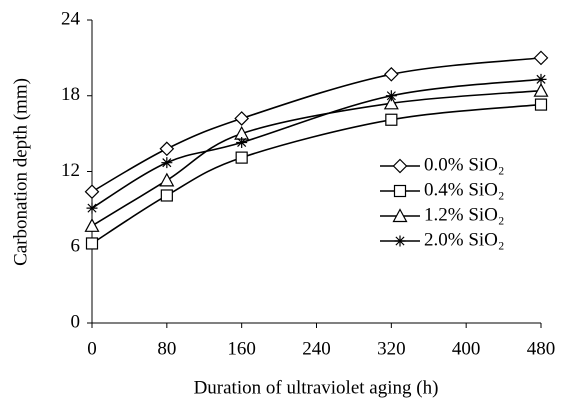 The height and width of the screenshot is (410, 571). What do you see at coordinates (316, 387) in the screenshot?
I see `x-axis-label: Duration of ultraviolet aging (h)` at bounding box center [316, 387].